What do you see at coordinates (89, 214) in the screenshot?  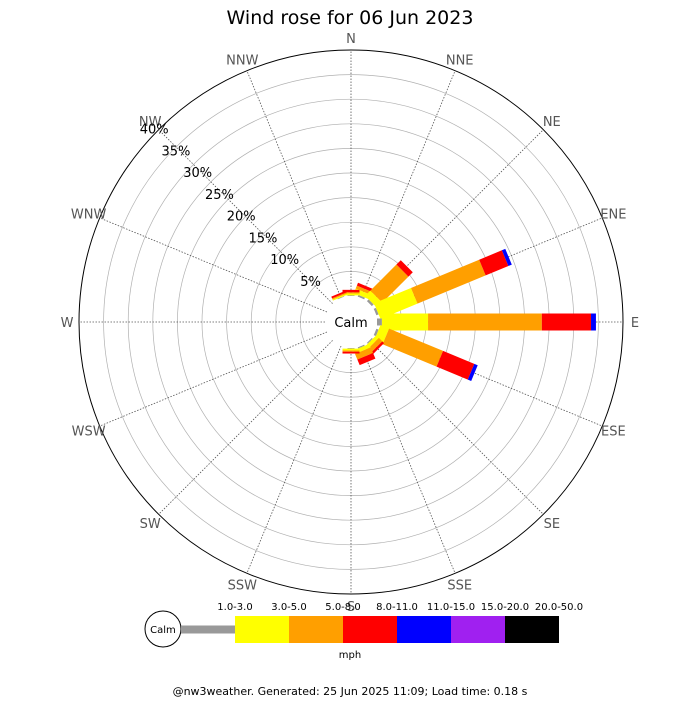 I see `direction-label-wnw: WNW` at bounding box center [89, 214].